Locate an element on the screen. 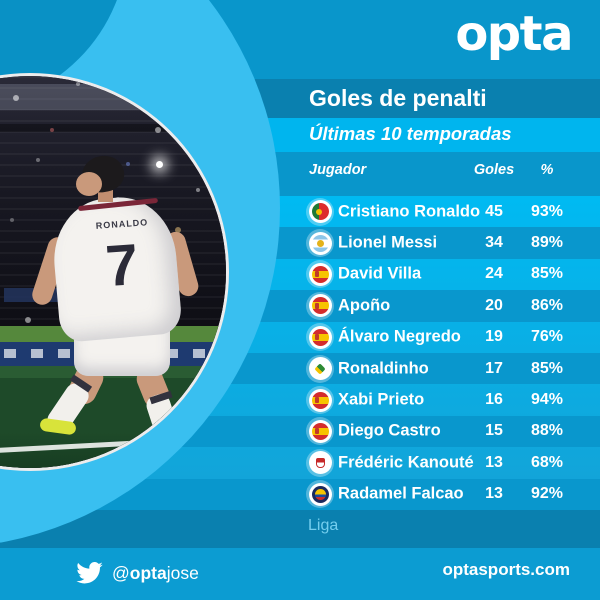 This screenshot has height=600, width=600. argentina-badge-icon is located at coordinates (320, 243).